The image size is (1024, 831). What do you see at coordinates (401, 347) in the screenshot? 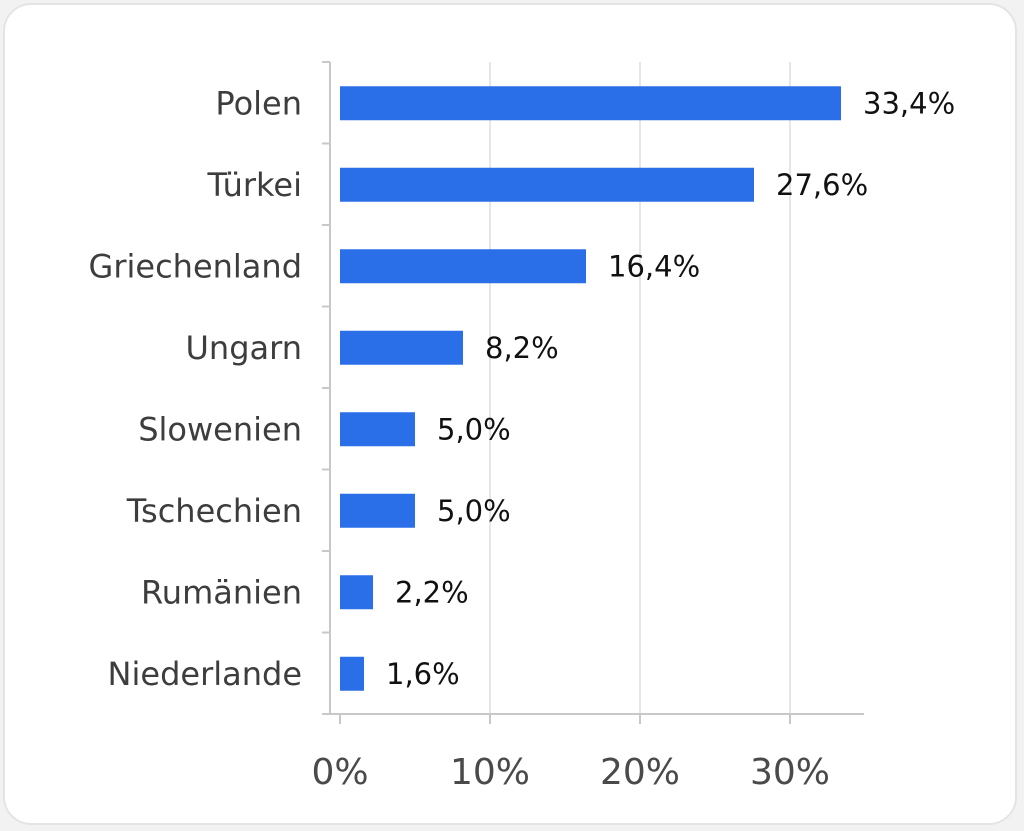
I see `bar-ungarn` at bounding box center [401, 347].